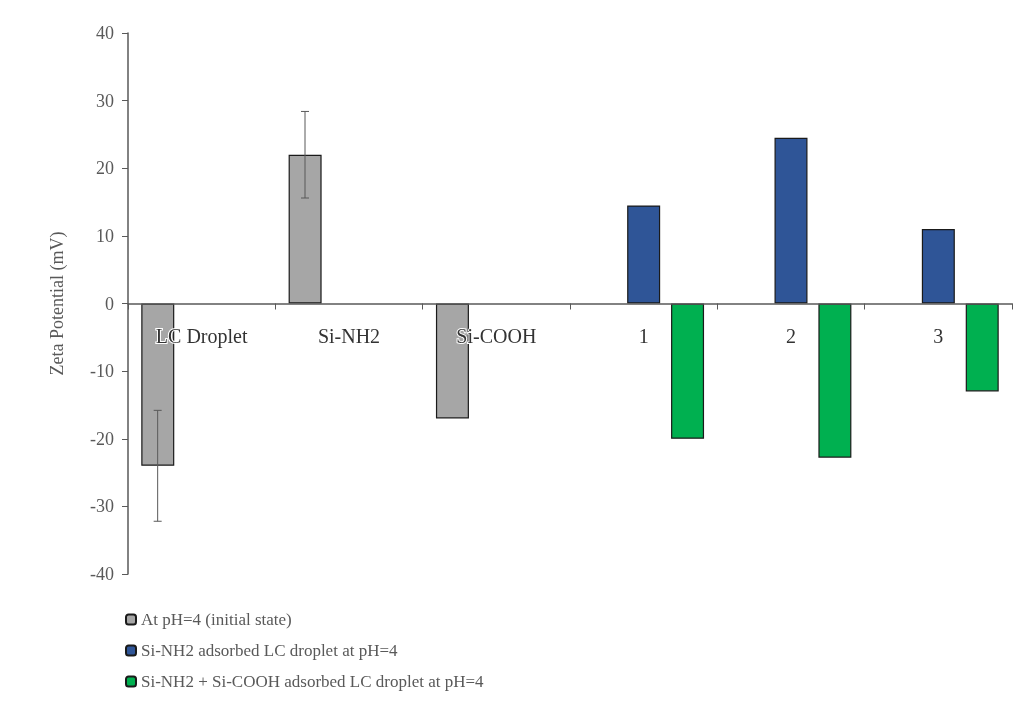 The width and height of the screenshot is (1023, 705). I want to click on y-tick-label: 0, so click(109, 303).